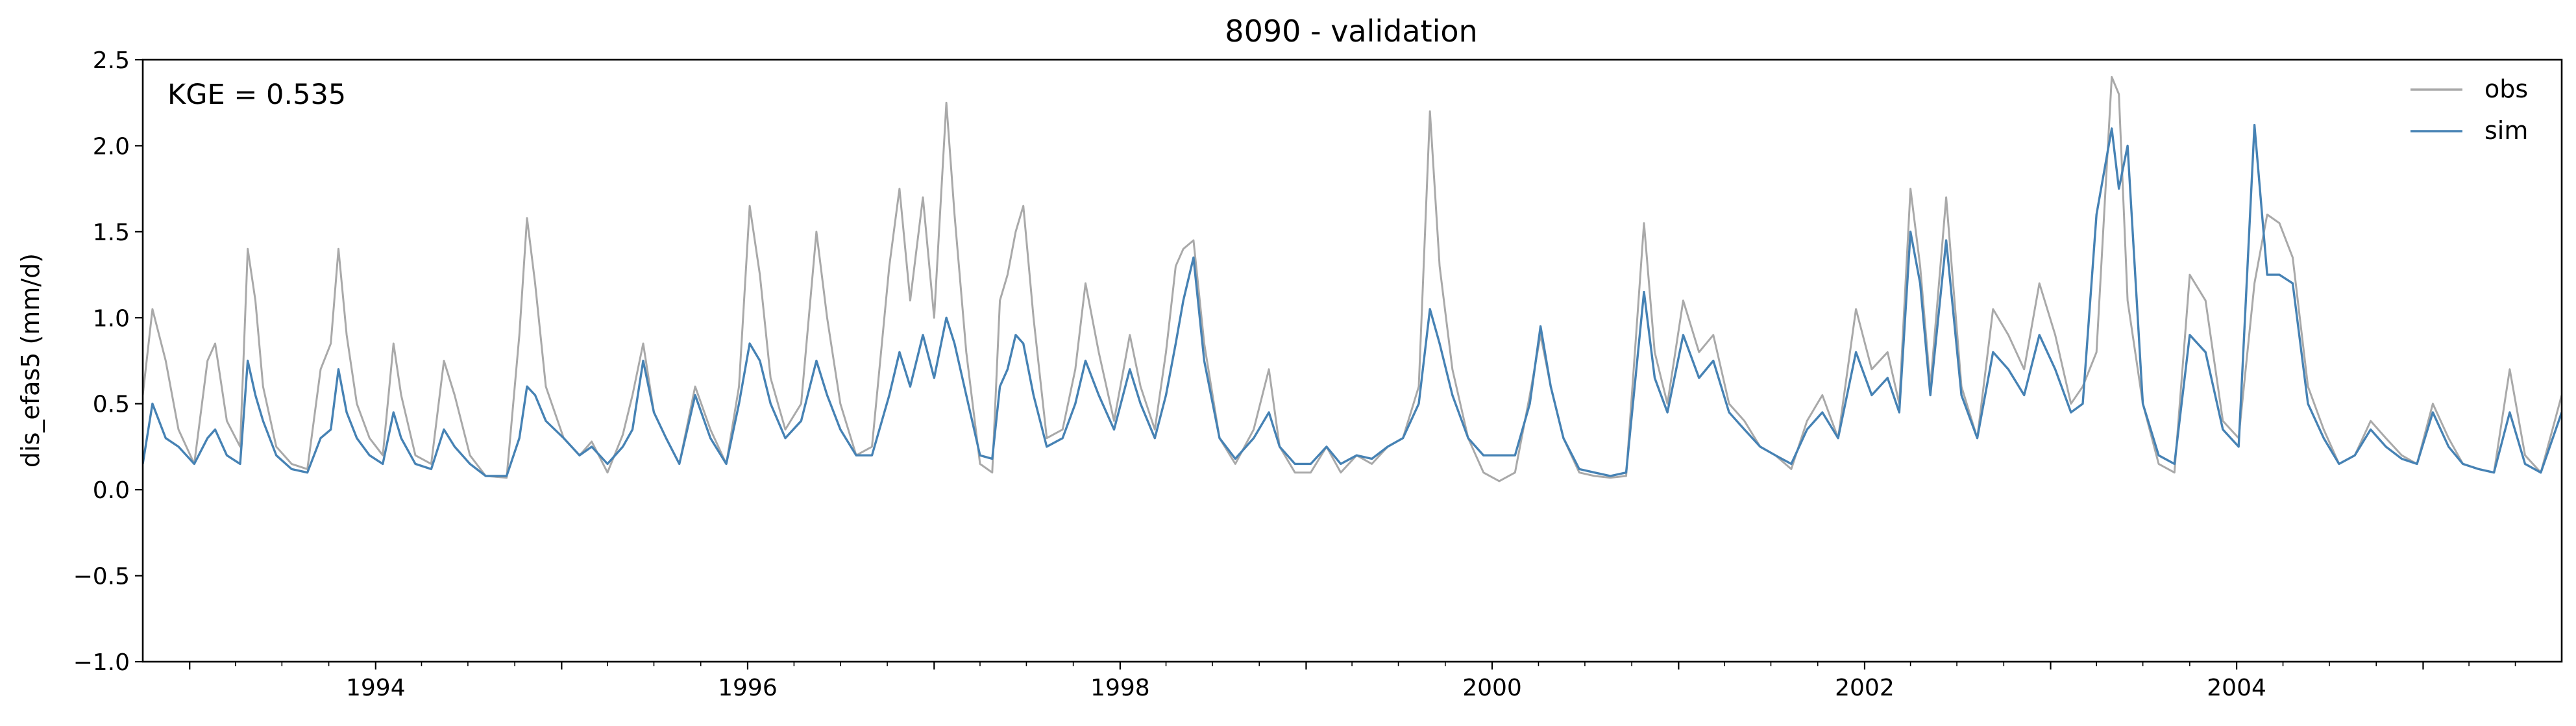 This screenshot has height=726, width=2576. Describe the element at coordinates (2506, 89) in the screenshot. I see `legend-label-obs: obs` at that location.